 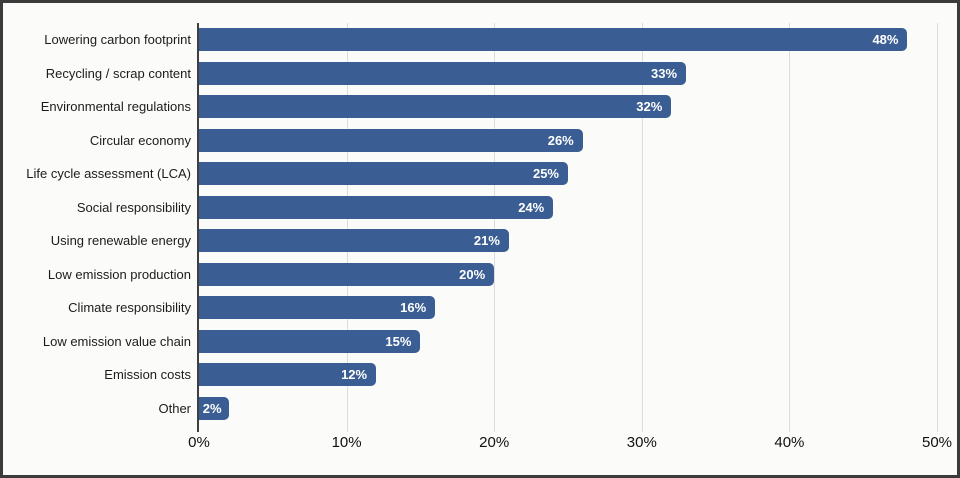 I want to click on x-tick-label: 50%, so click(x=937, y=442).